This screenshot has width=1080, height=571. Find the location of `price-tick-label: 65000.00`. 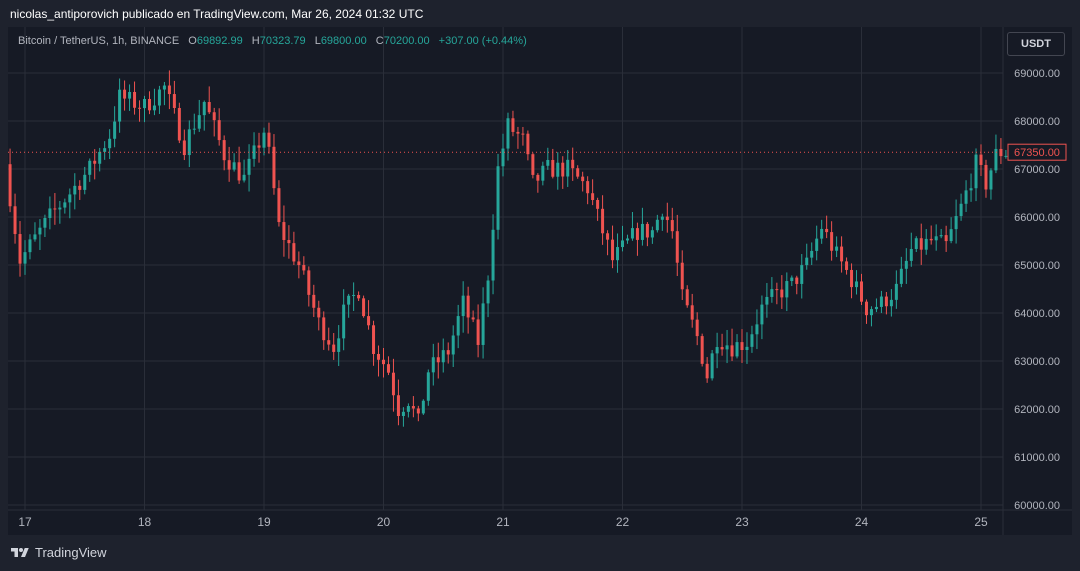

price-tick-label: 65000.00 is located at coordinates (1037, 266).